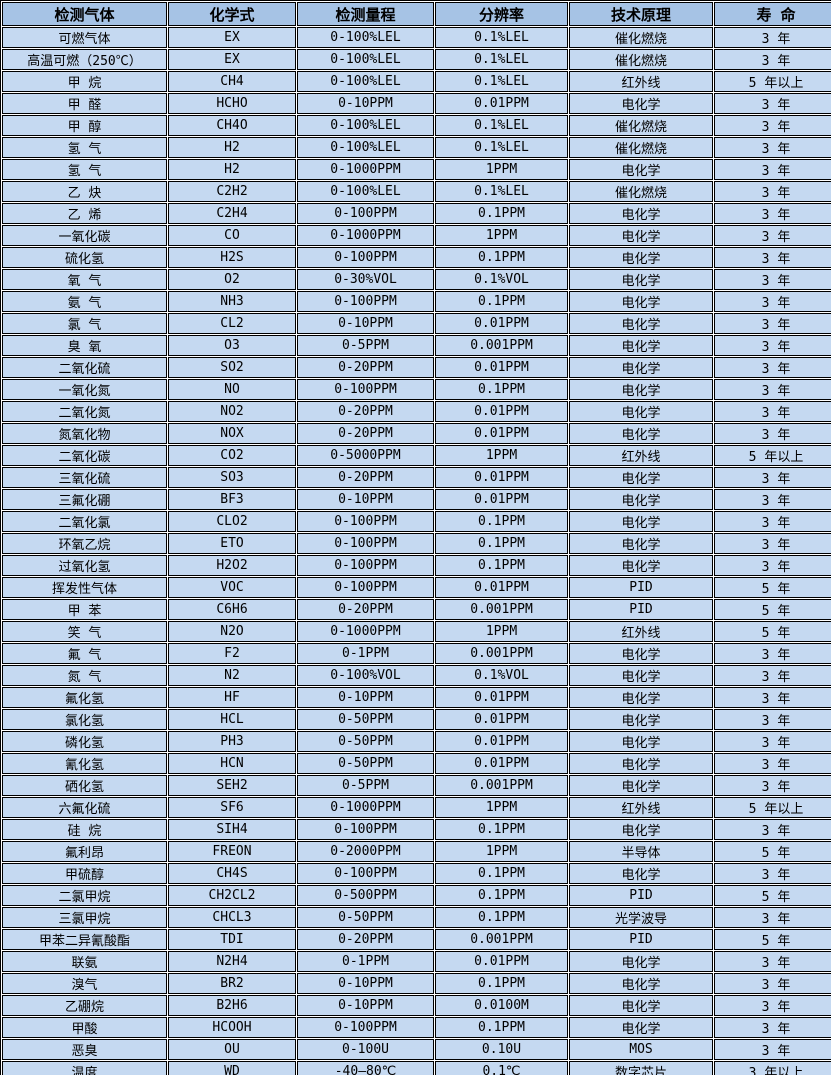 The image size is (831, 1075). Describe the element at coordinates (232, 1049) in the screenshot. I see `cell-formula: OU` at that location.